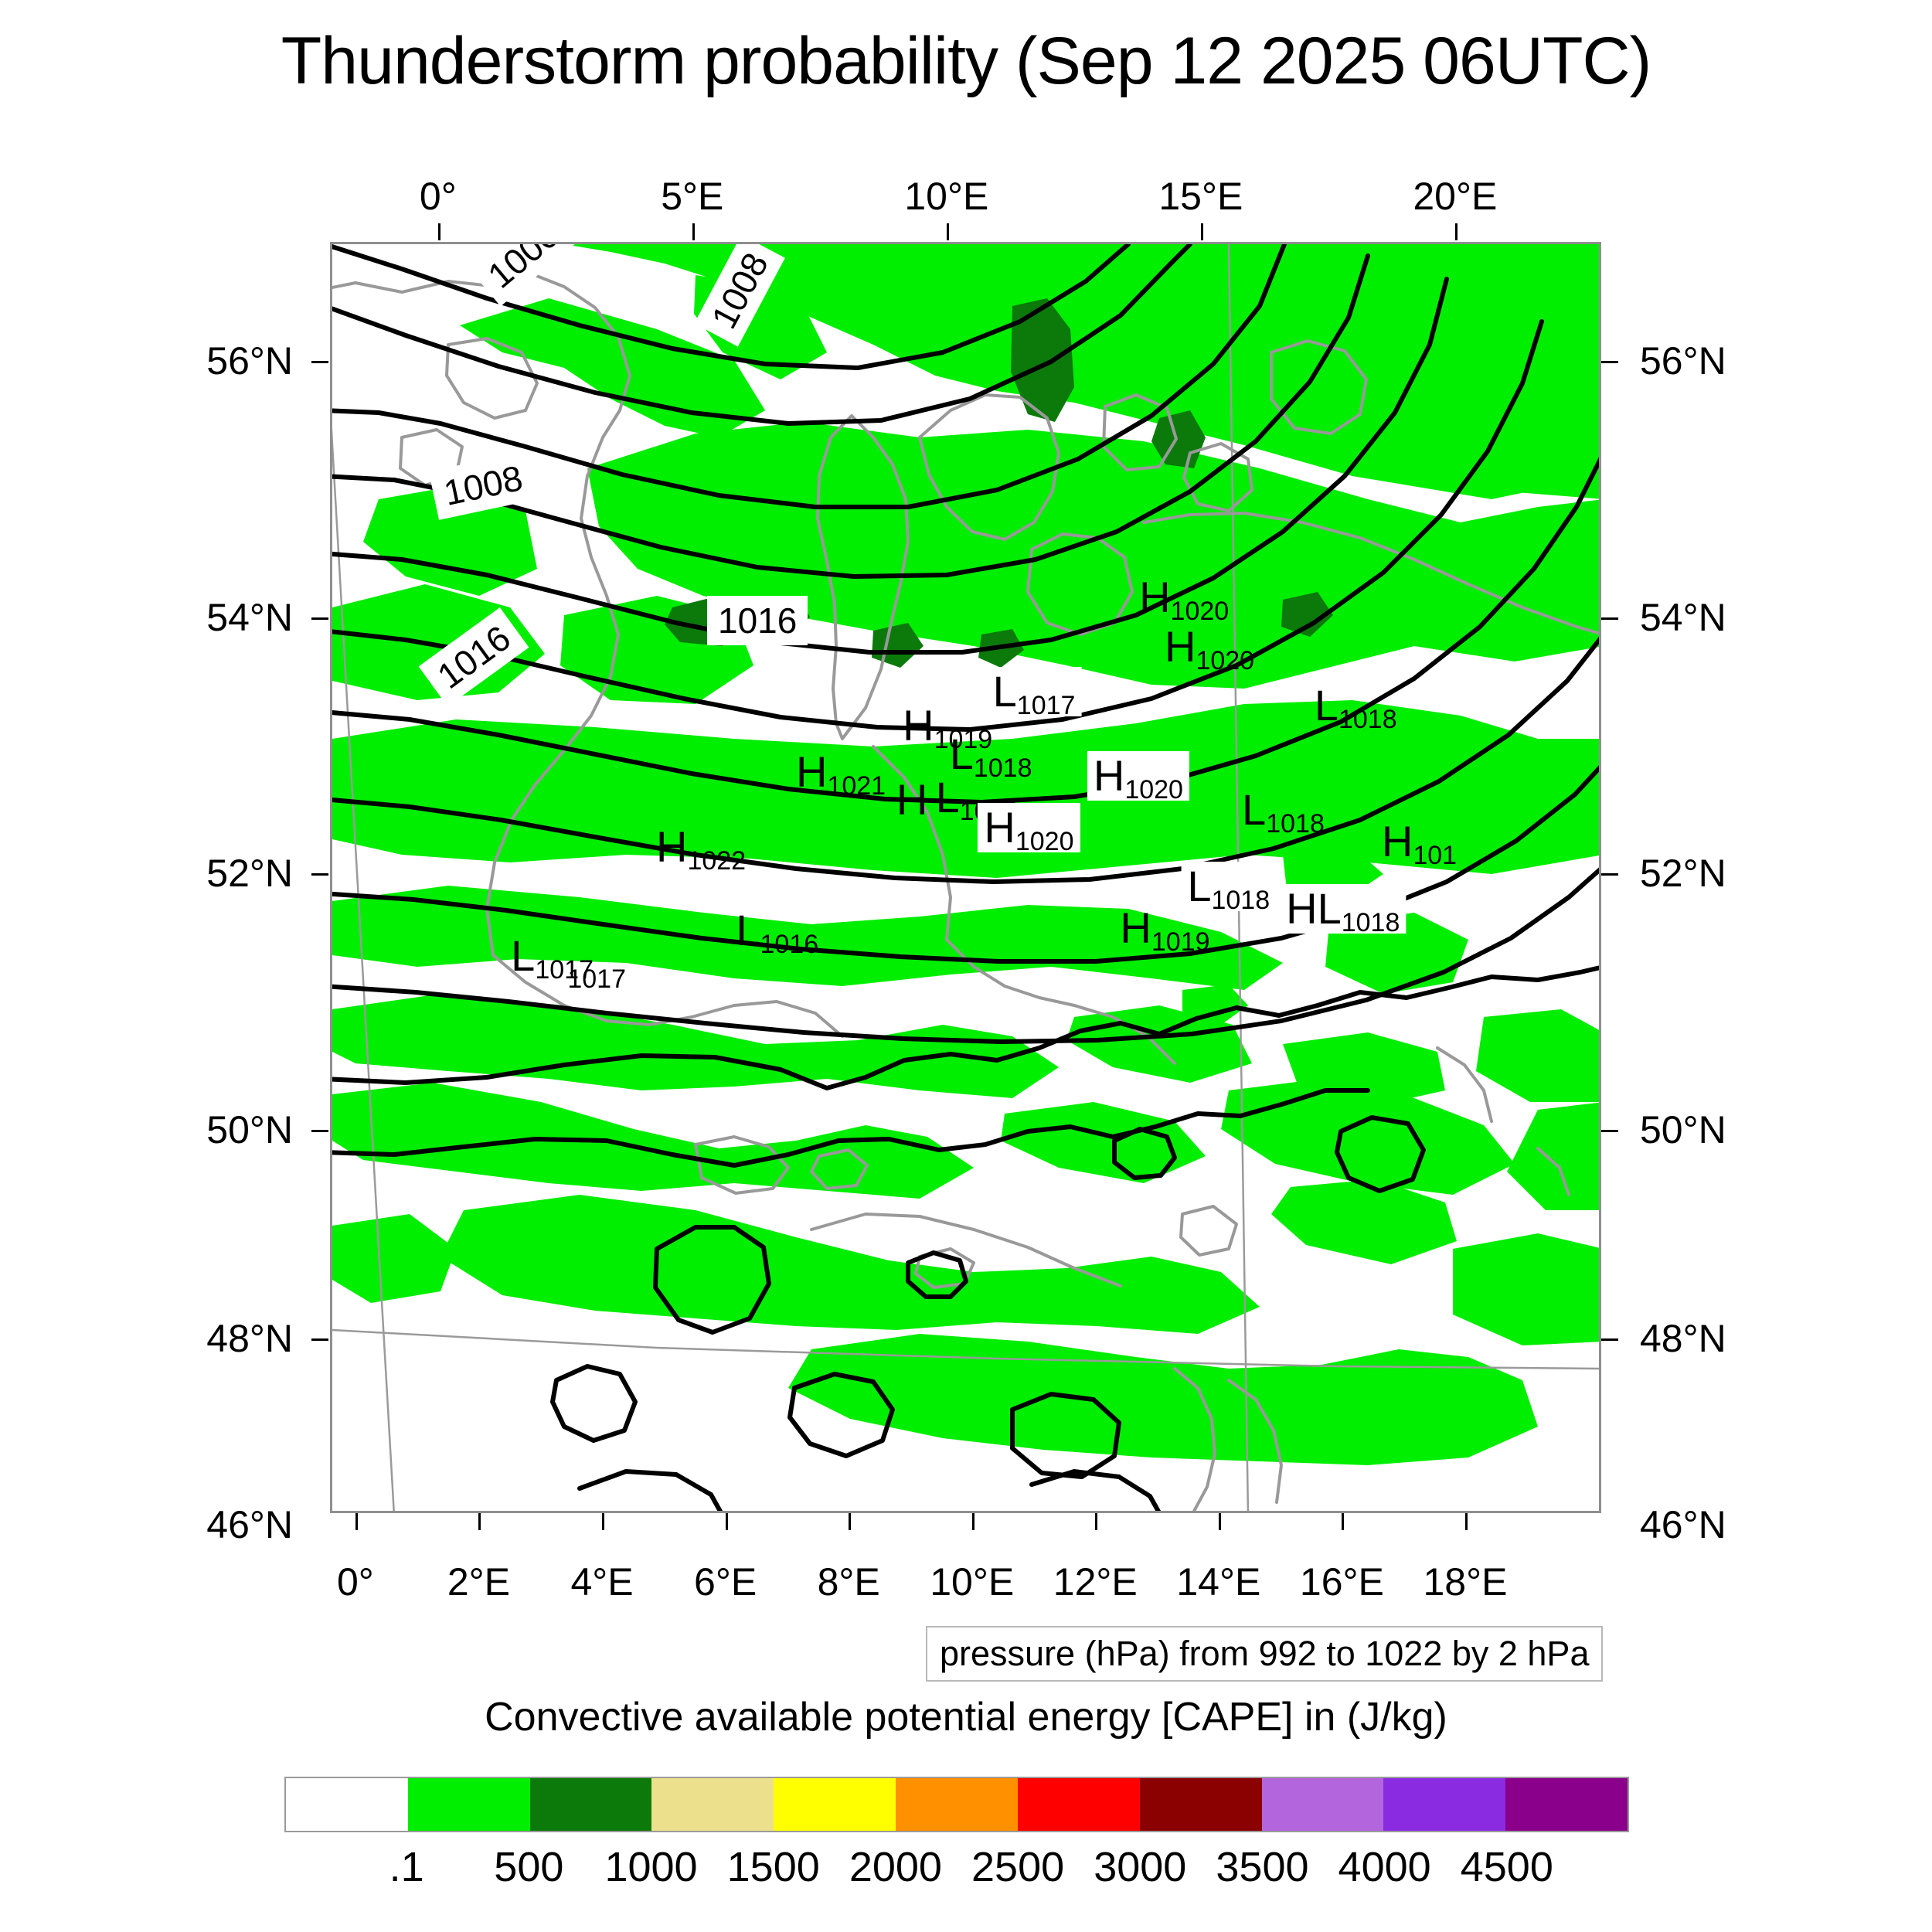 This screenshot has height=1932, width=1932. What do you see at coordinates (602, 1582) in the screenshot?
I see `lon-label-bottom-2: 4°E` at bounding box center [602, 1582].